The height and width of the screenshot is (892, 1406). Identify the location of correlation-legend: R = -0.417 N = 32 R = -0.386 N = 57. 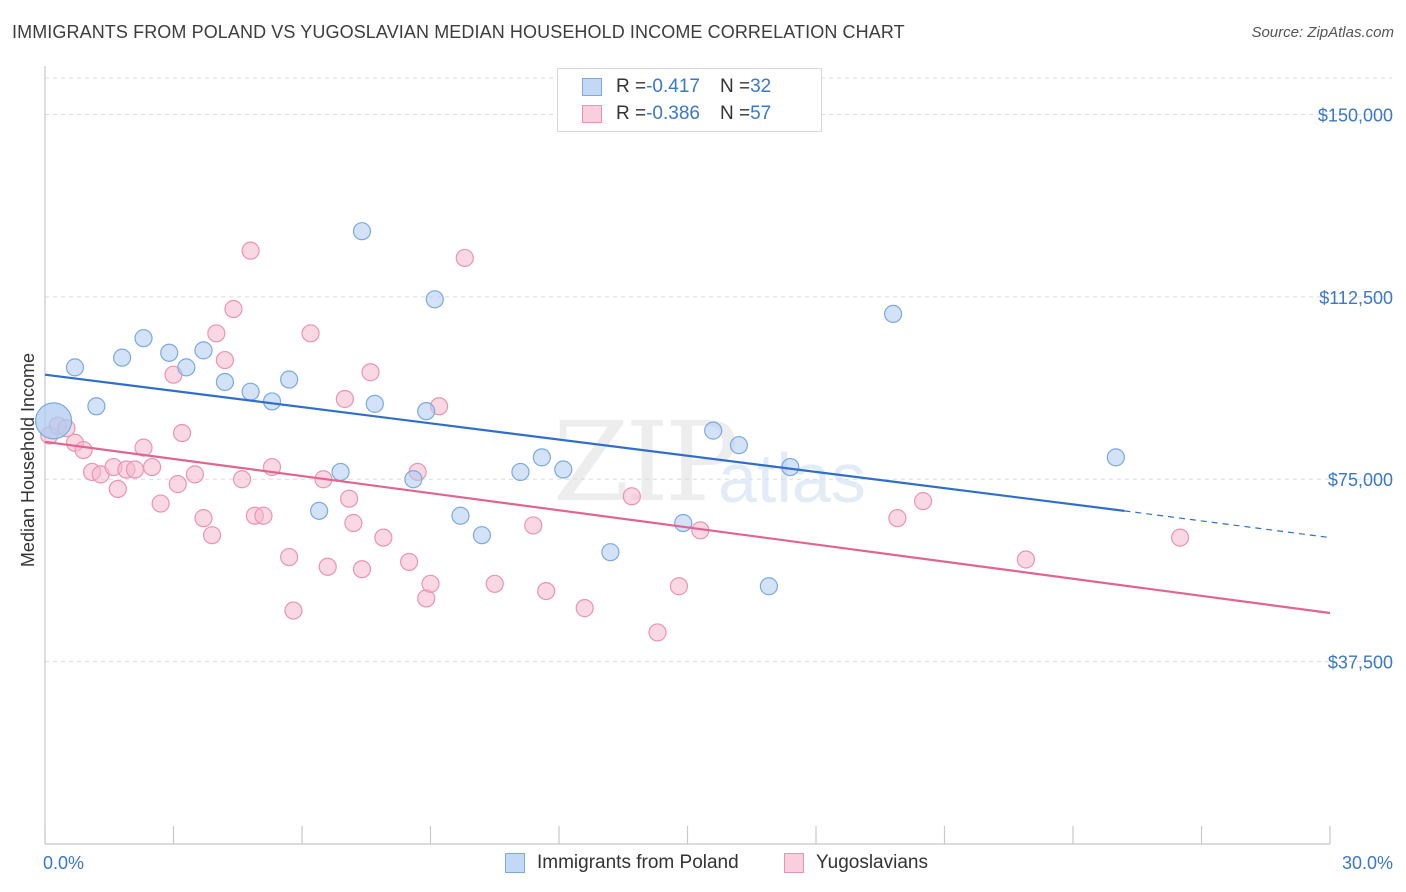
(689, 100).